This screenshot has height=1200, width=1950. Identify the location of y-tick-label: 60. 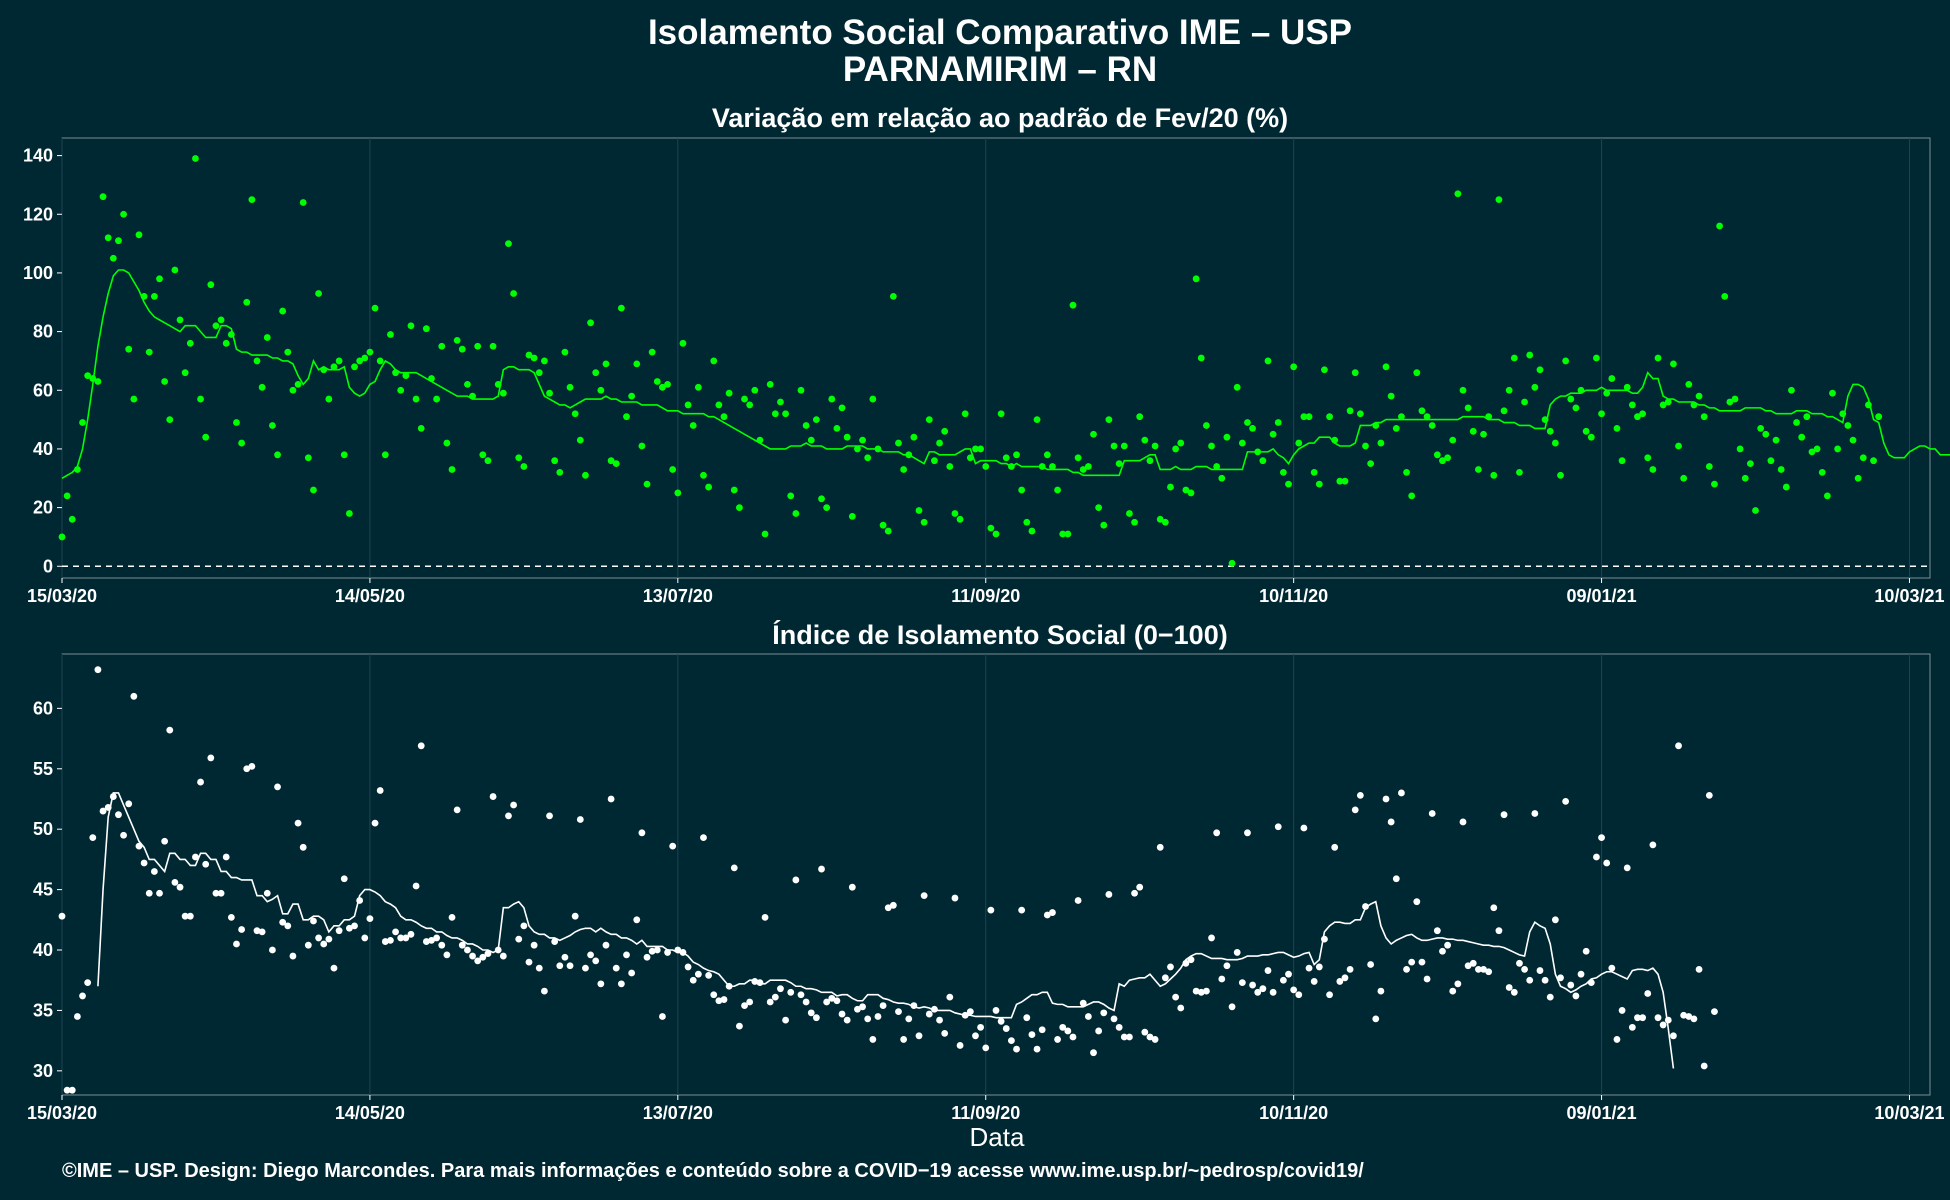
(43, 708).